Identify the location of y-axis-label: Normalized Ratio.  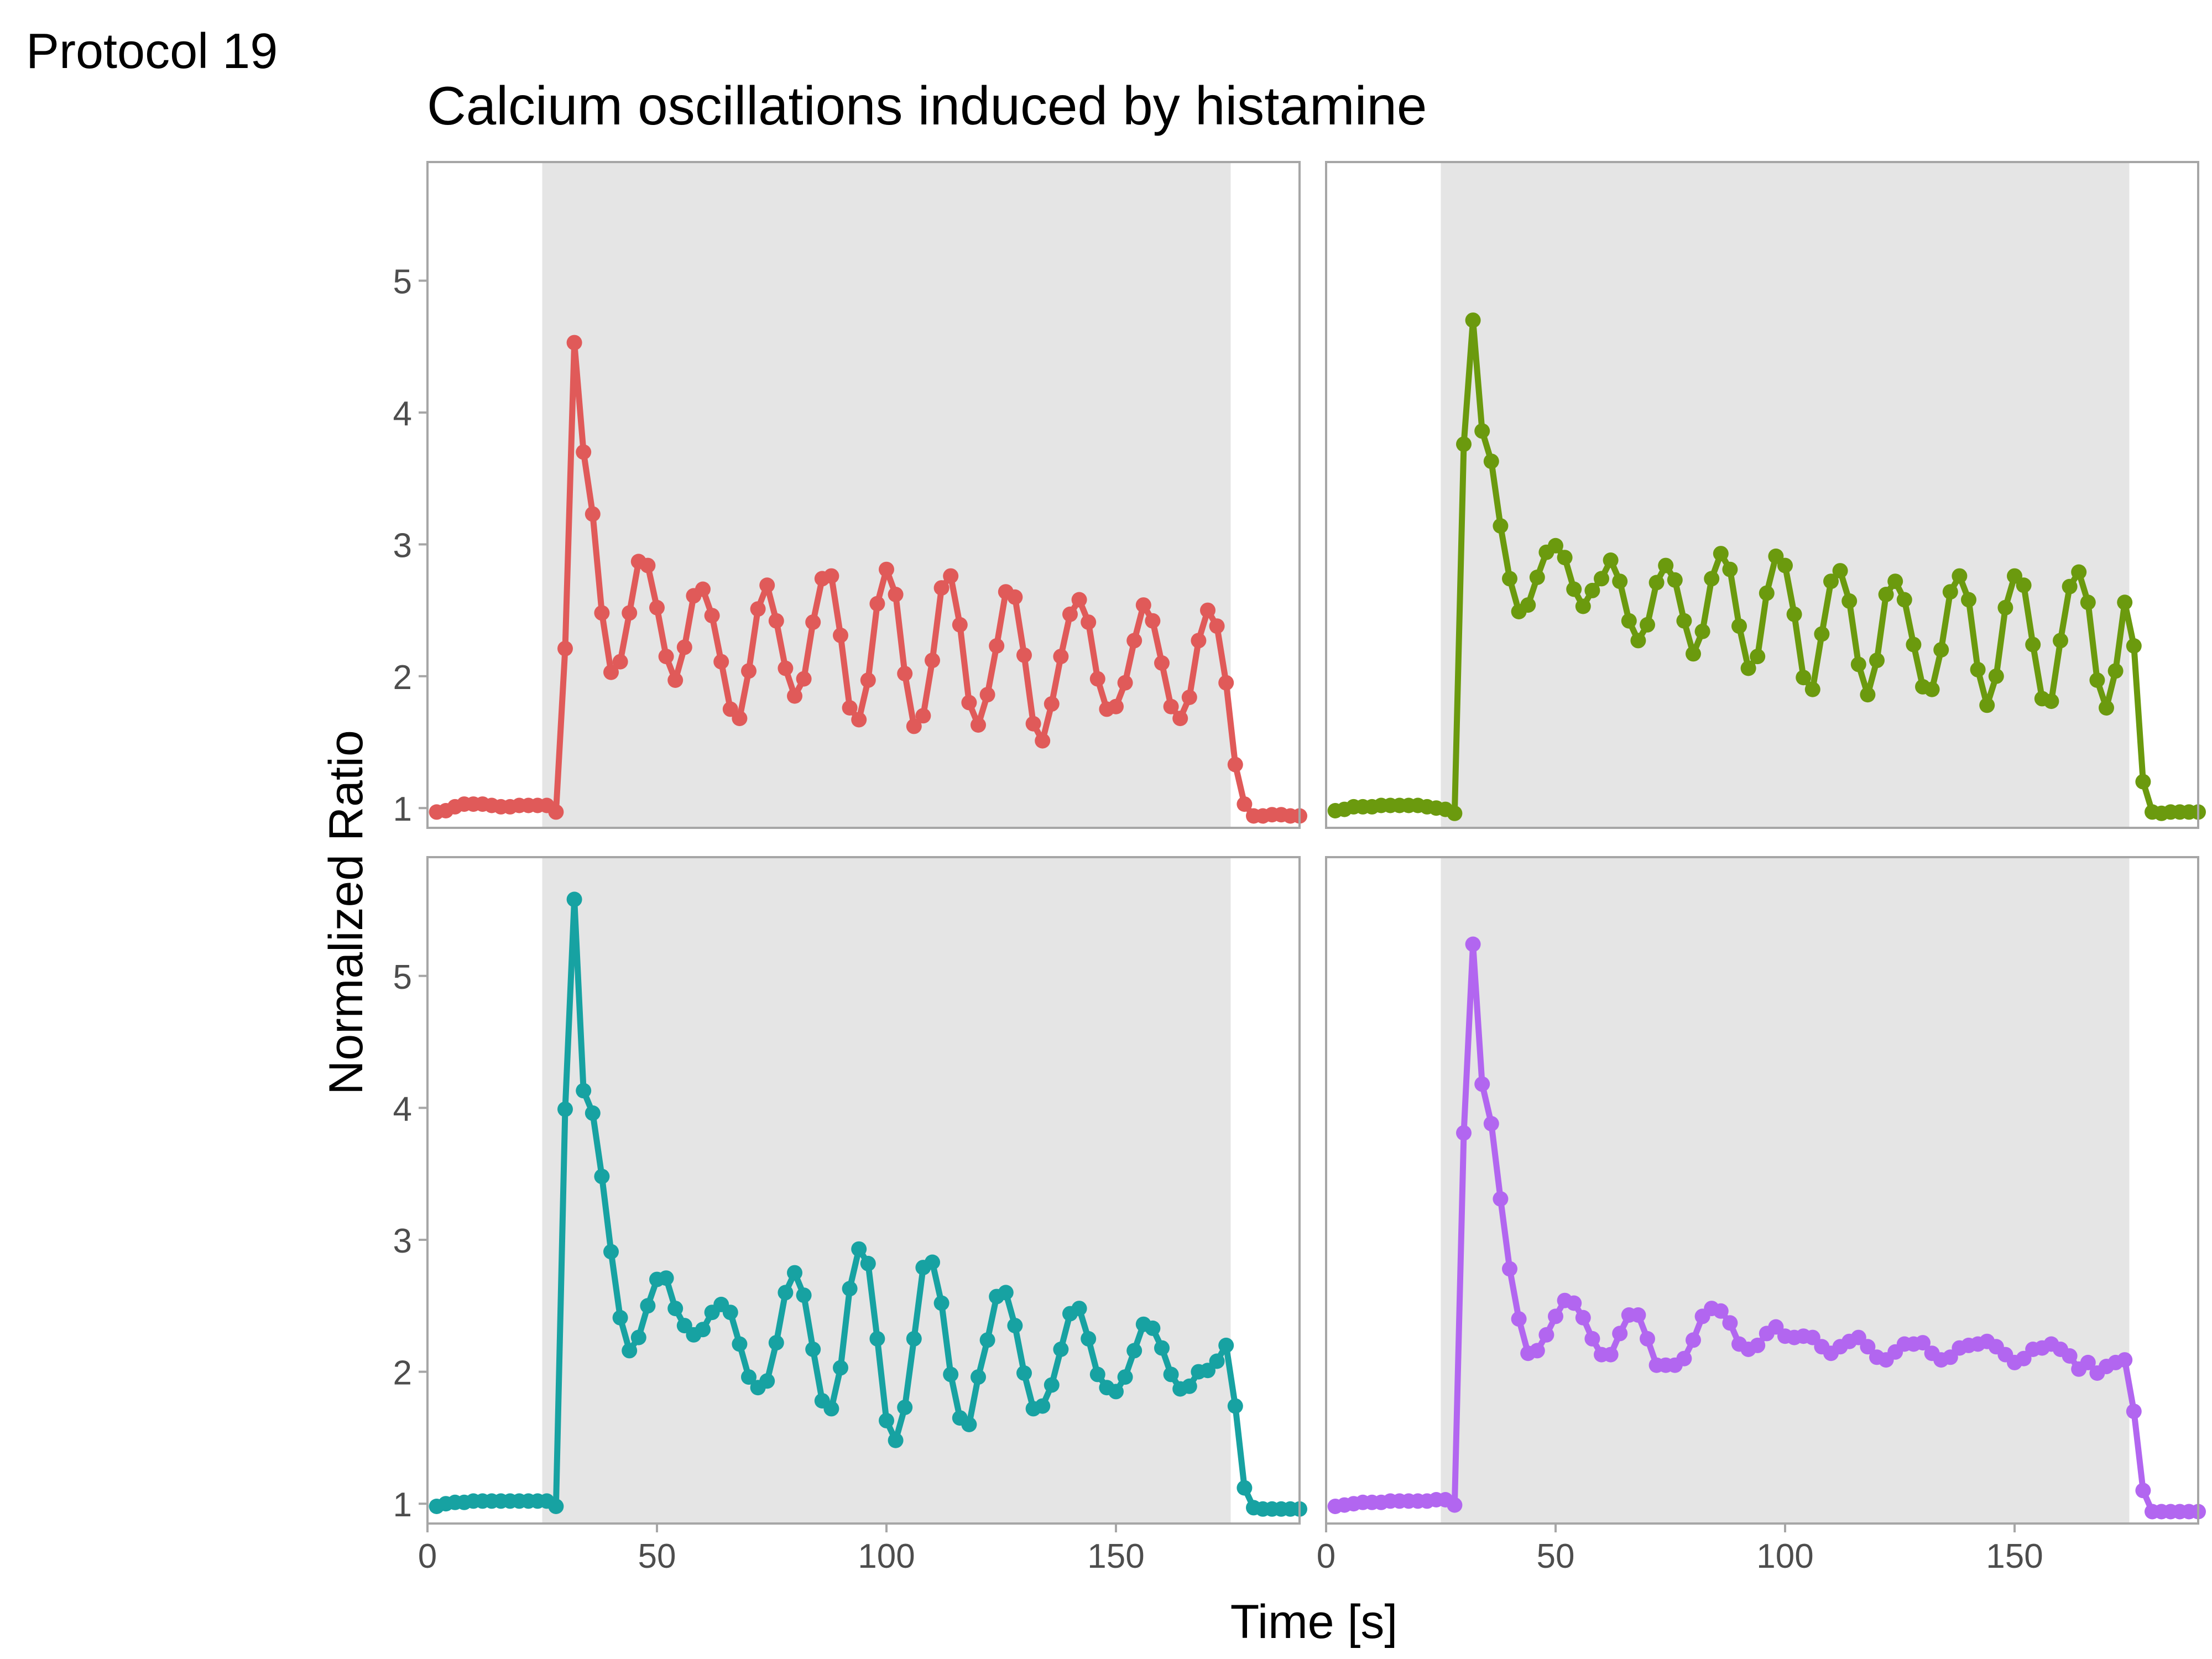
(346, 913).